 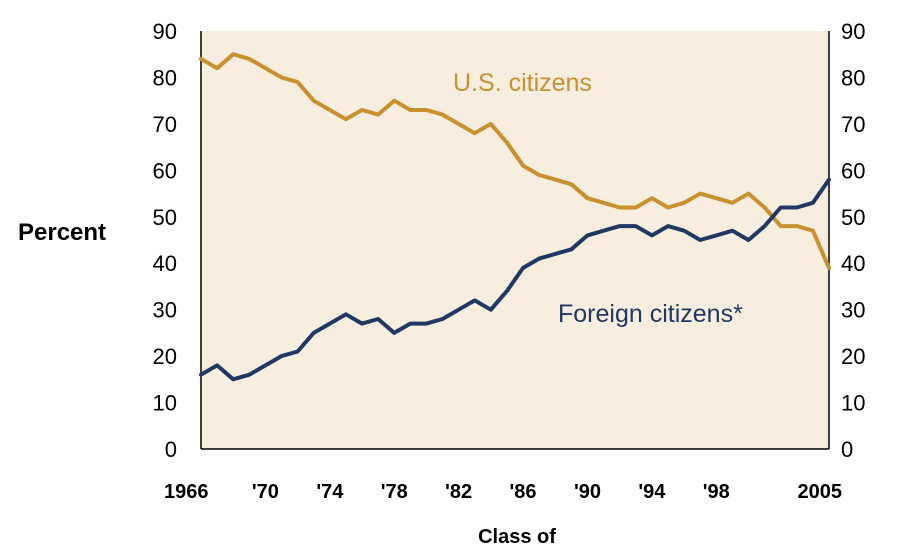 What do you see at coordinates (458, 492) in the screenshot?
I see `x-tick-label: '82` at bounding box center [458, 492].